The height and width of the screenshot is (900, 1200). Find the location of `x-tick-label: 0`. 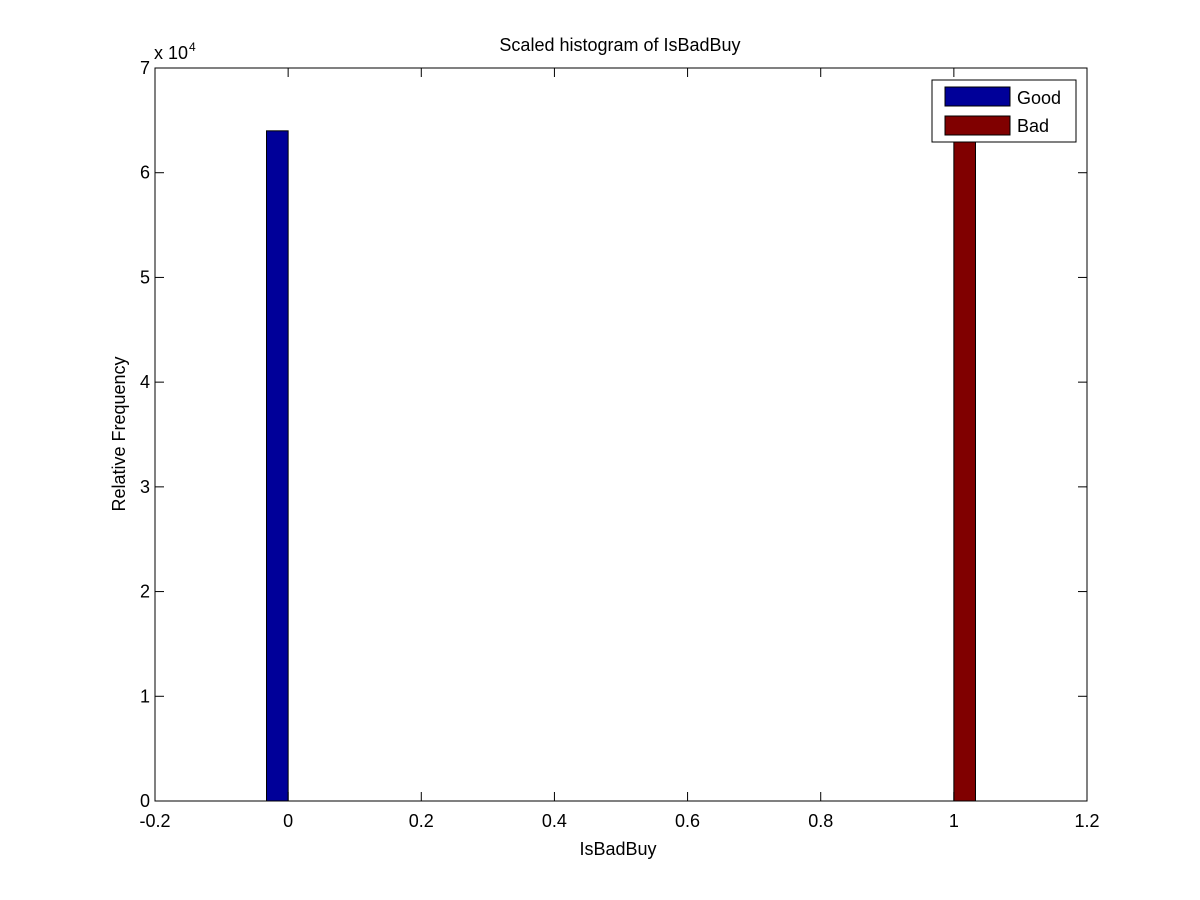

x-tick-label: 0 is located at coordinates (288, 821).